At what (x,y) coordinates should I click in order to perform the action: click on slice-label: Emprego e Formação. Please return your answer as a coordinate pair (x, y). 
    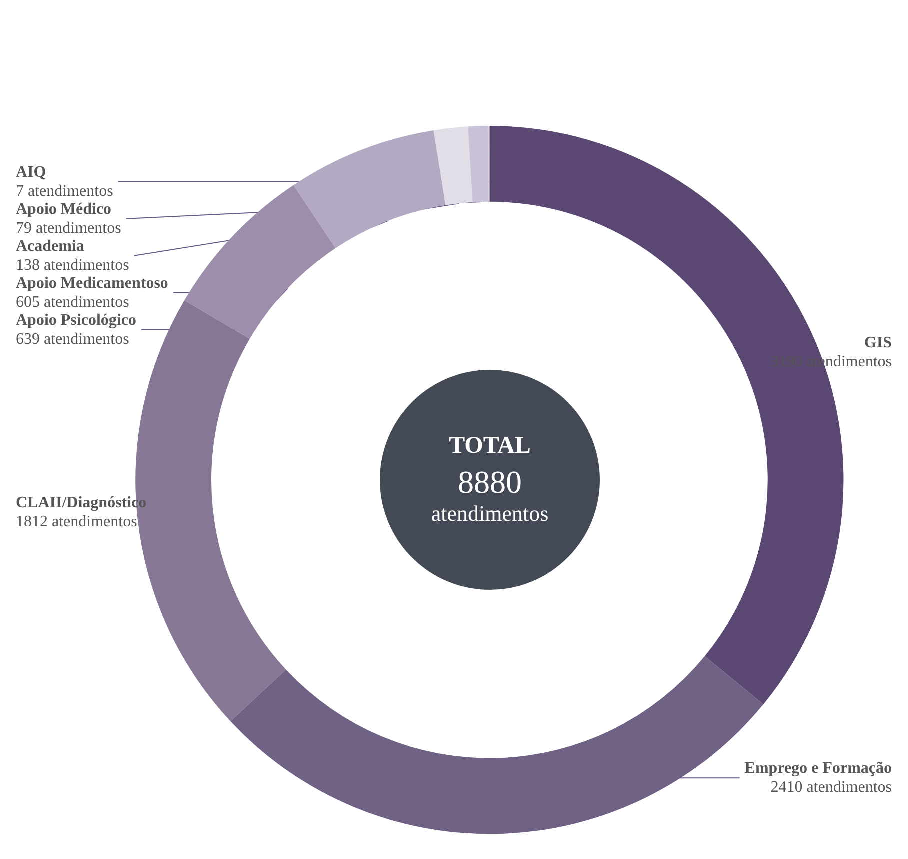
    Looking at the image, I should click on (818, 769).